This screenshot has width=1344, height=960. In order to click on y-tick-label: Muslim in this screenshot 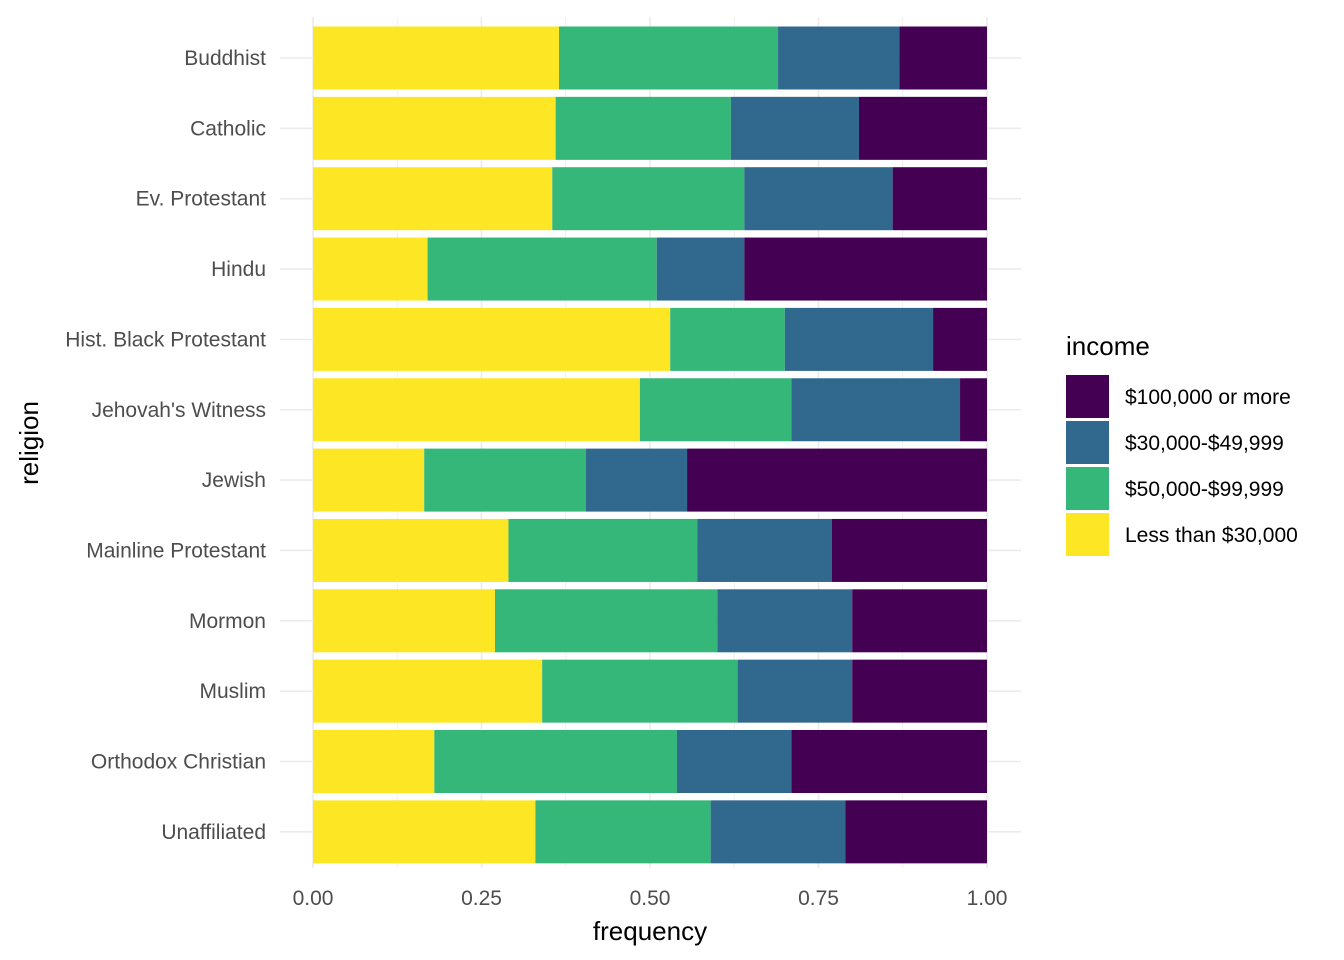, I will do `click(233, 691)`.